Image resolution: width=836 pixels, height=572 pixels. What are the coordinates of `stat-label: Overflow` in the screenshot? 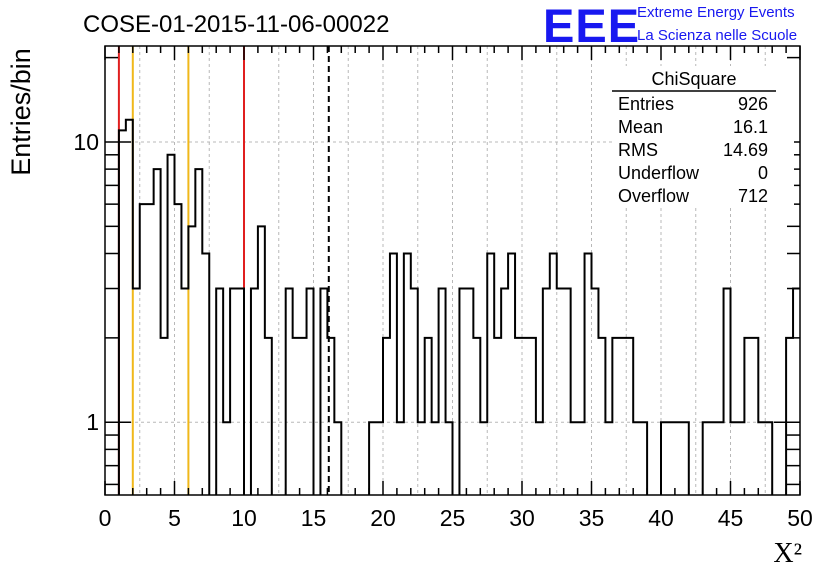 It's located at (654, 196).